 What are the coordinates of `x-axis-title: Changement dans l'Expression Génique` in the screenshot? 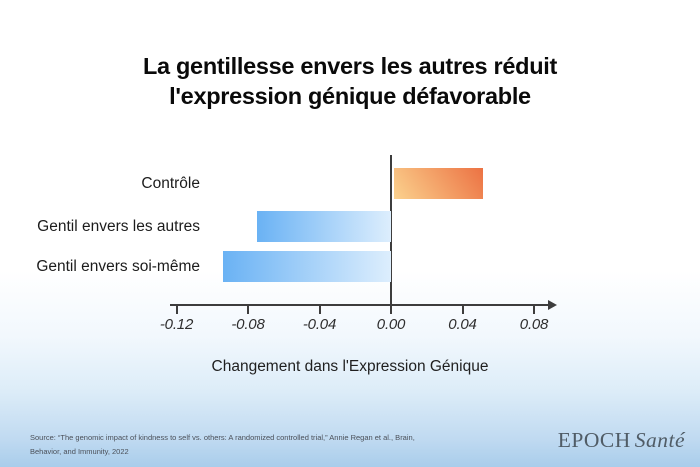 It's located at (350, 366).